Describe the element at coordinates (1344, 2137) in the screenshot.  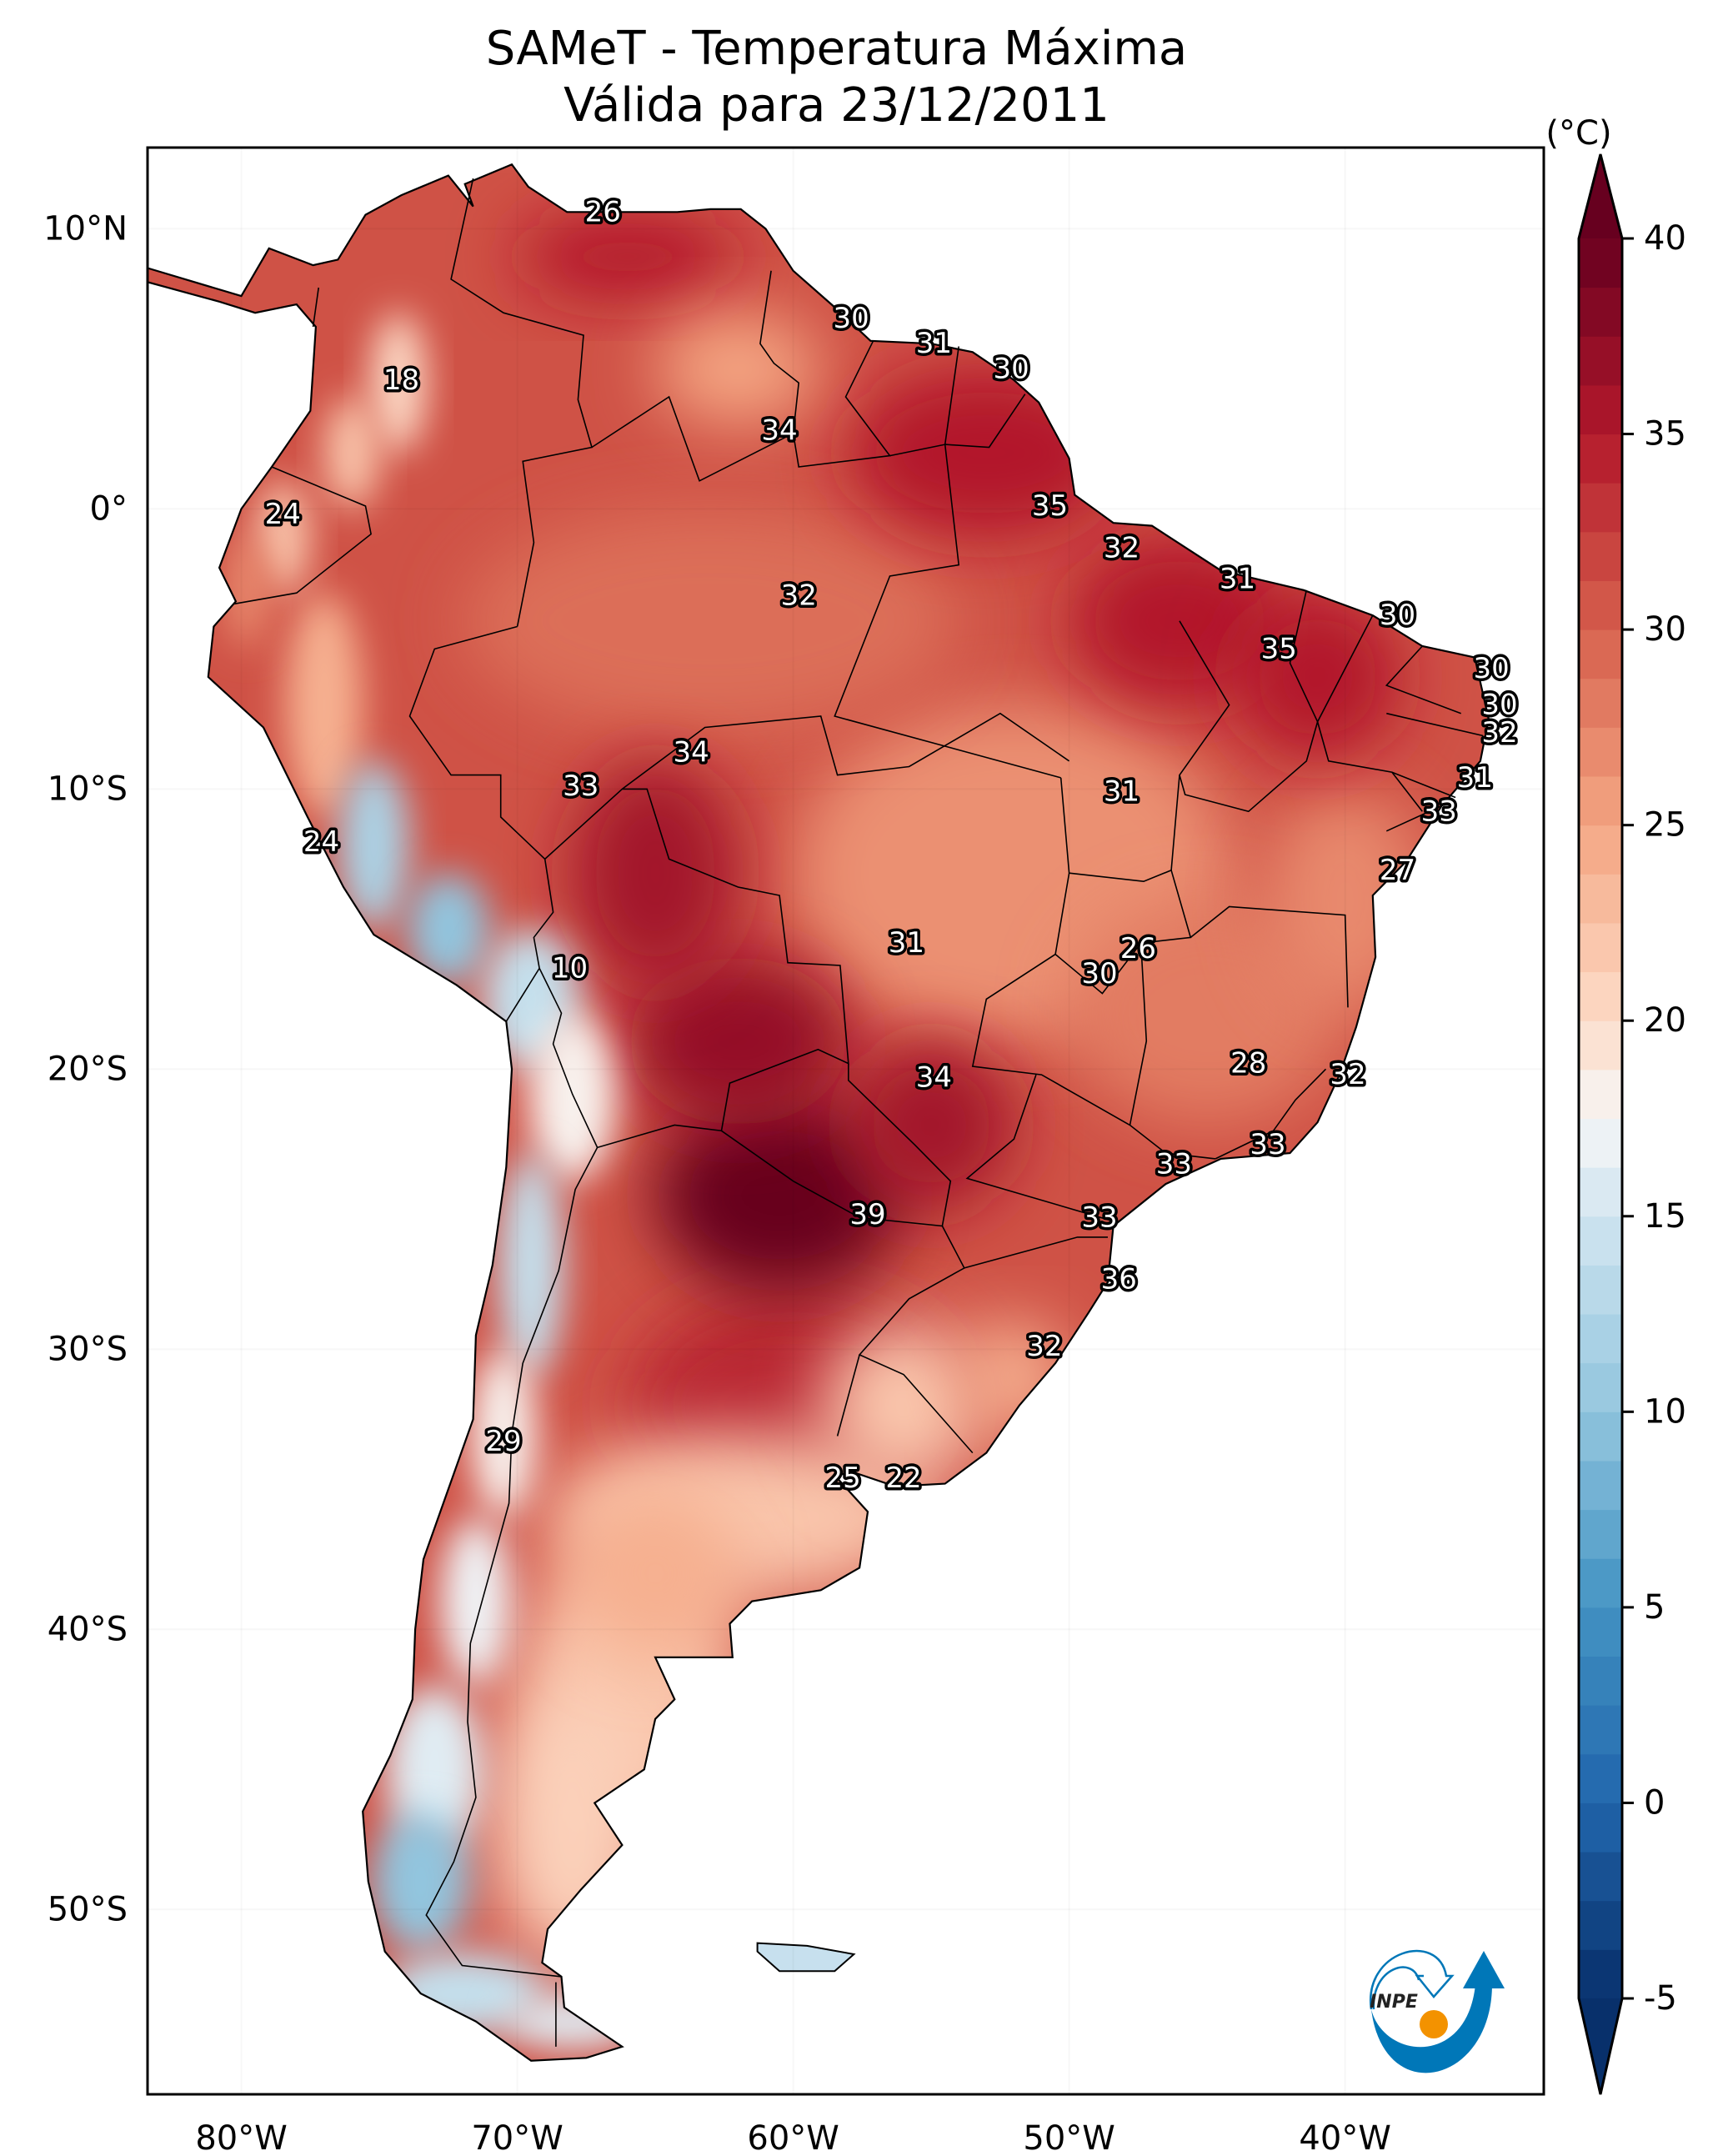
I see `x-tick-label: 40°W` at that location.